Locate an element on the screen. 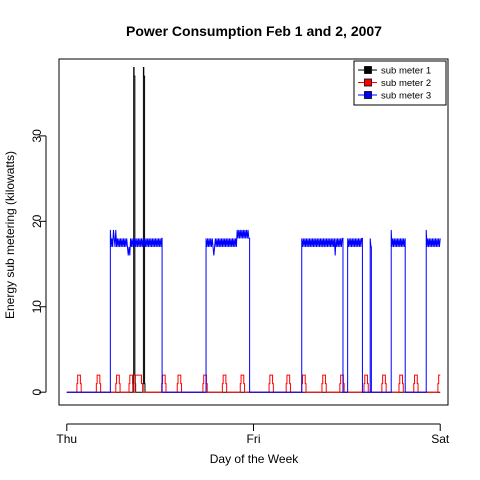 This screenshot has width=480, height=480. y-tick-label: 10 is located at coordinates (37, 307).